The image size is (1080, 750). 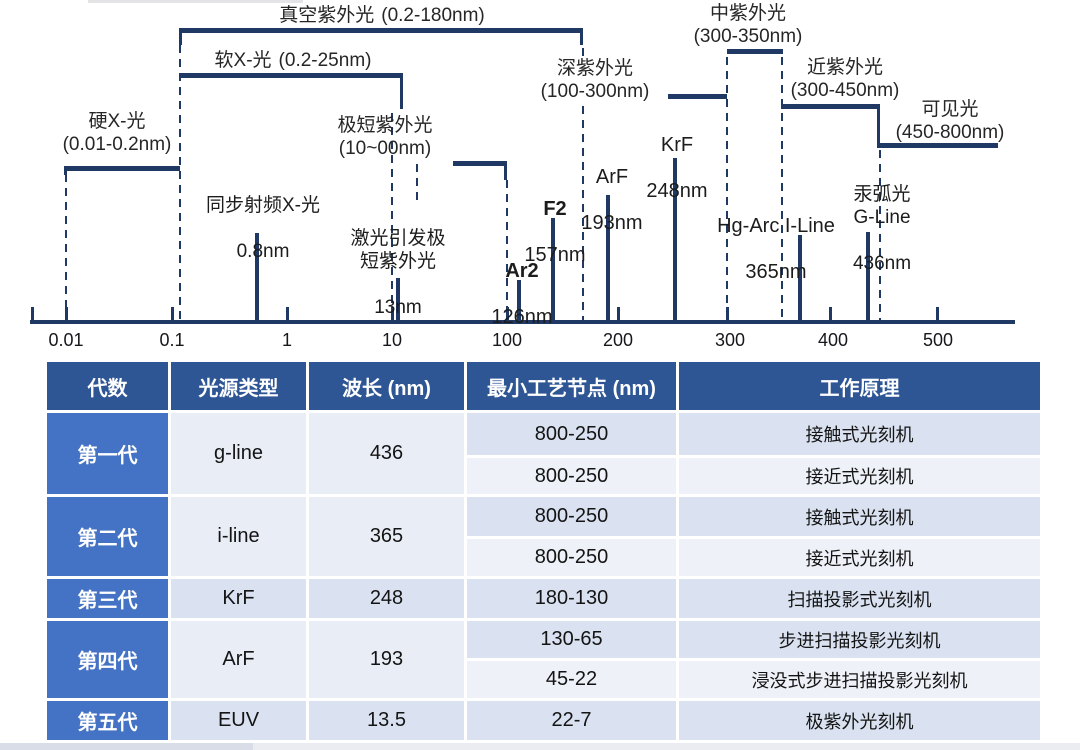 What do you see at coordinates (800, 278) in the screenshot?
I see `line-365nm` at bounding box center [800, 278].